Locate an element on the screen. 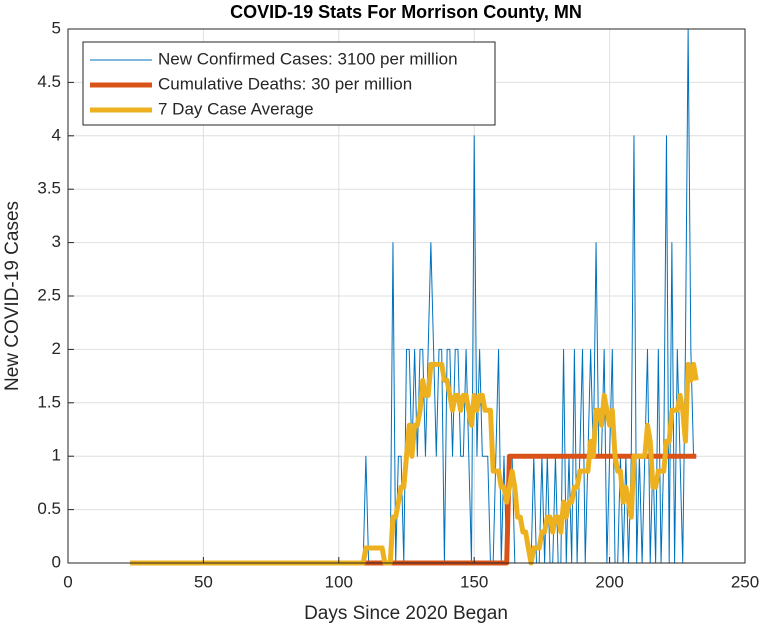  y-tick-label: 3 is located at coordinates (56, 241).